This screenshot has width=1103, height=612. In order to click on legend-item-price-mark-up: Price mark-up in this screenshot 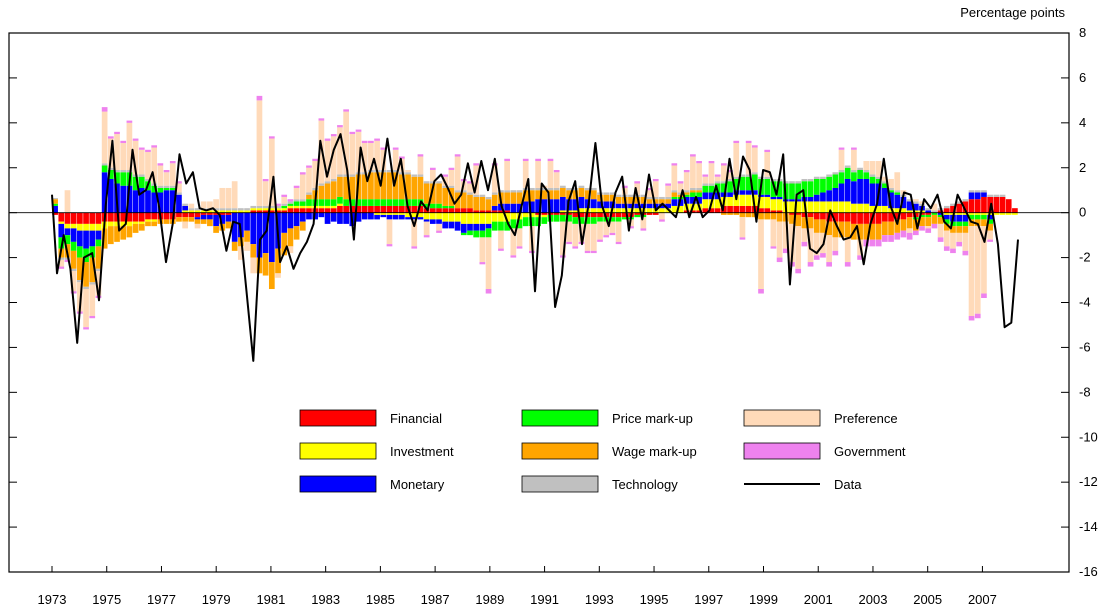, I will do `click(607, 418)`.